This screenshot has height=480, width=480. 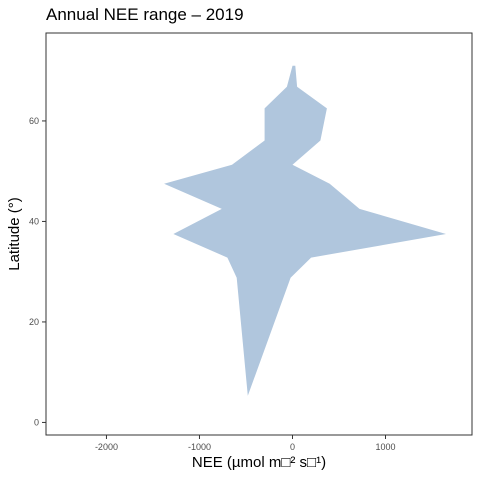 What do you see at coordinates (259, 462) in the screenshot?
I see `x-axis-title: NEE (µmol m□² s□¹)` at bounding box center [259, 462].